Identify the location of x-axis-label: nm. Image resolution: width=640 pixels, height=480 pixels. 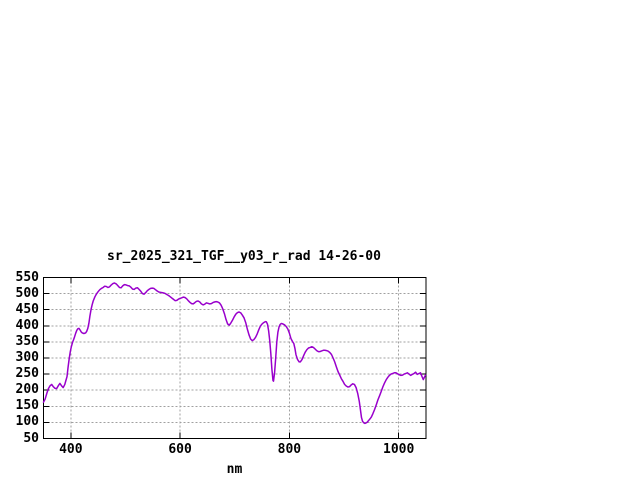
(234, 469).